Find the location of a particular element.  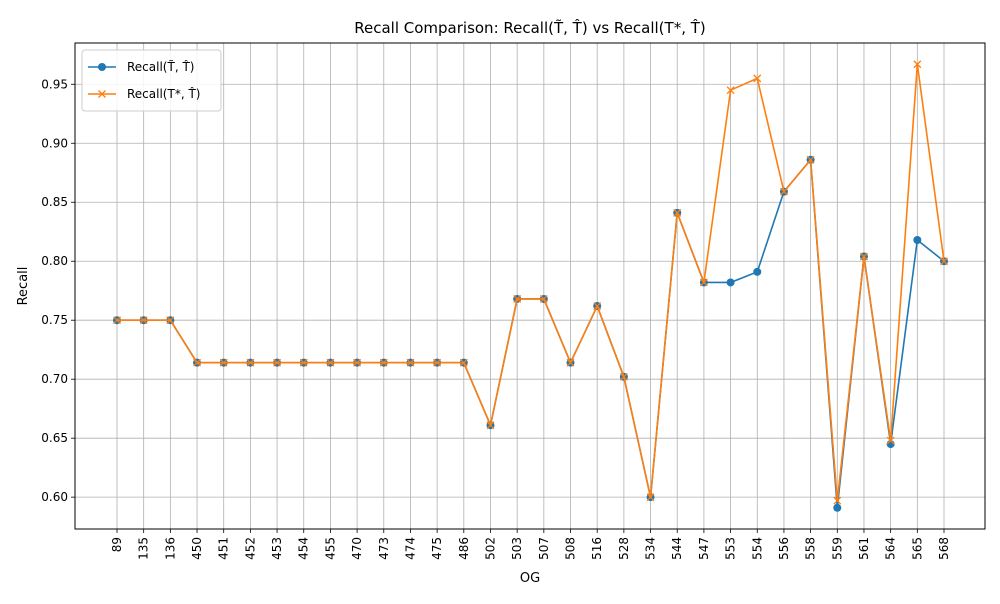

legend-box is located at coordinates (151, 80).